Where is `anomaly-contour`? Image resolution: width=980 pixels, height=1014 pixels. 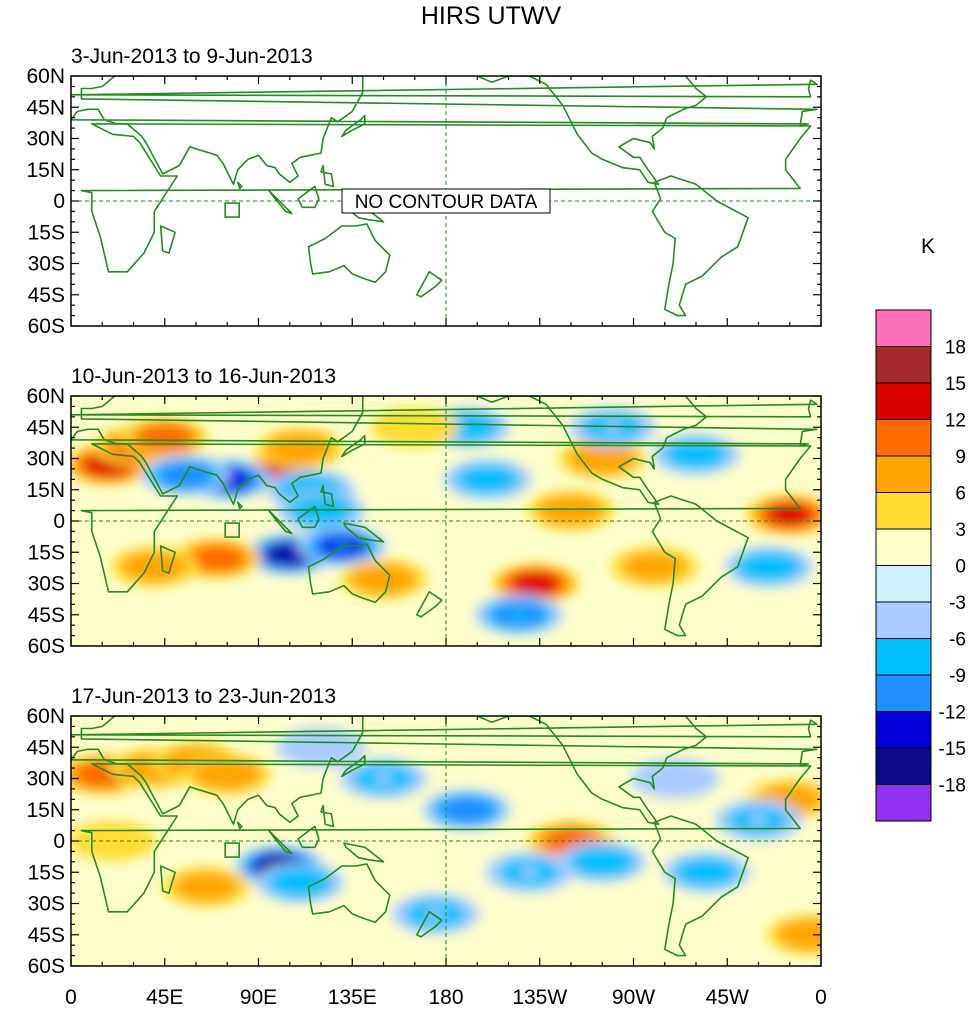
anomaly-contour is located at coordinates (799, 935).